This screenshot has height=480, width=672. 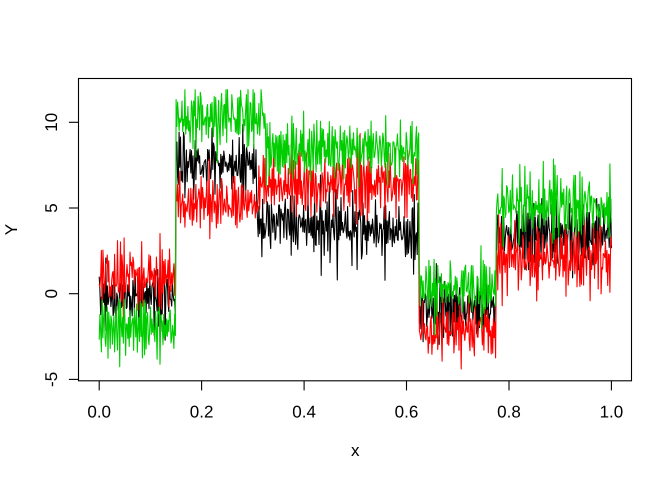 What do you see at coordinates (51, 207) in the screenshot?
I see `svg-text: 5` at bounding box center [51, 207].